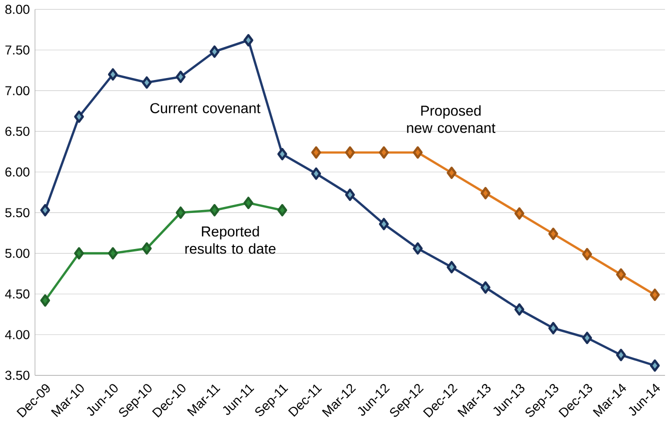 This screenshot has height=427, width=668. Describe the element at coordinates (17, 294) in the screenshot. I see `y-tick-label: 4.50` at that location.